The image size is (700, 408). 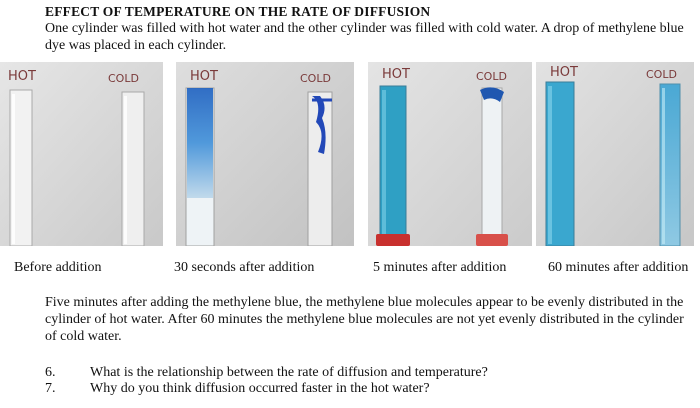 I want to click on photo-before-addition: HOT COLD, so click(x=81, y=154).